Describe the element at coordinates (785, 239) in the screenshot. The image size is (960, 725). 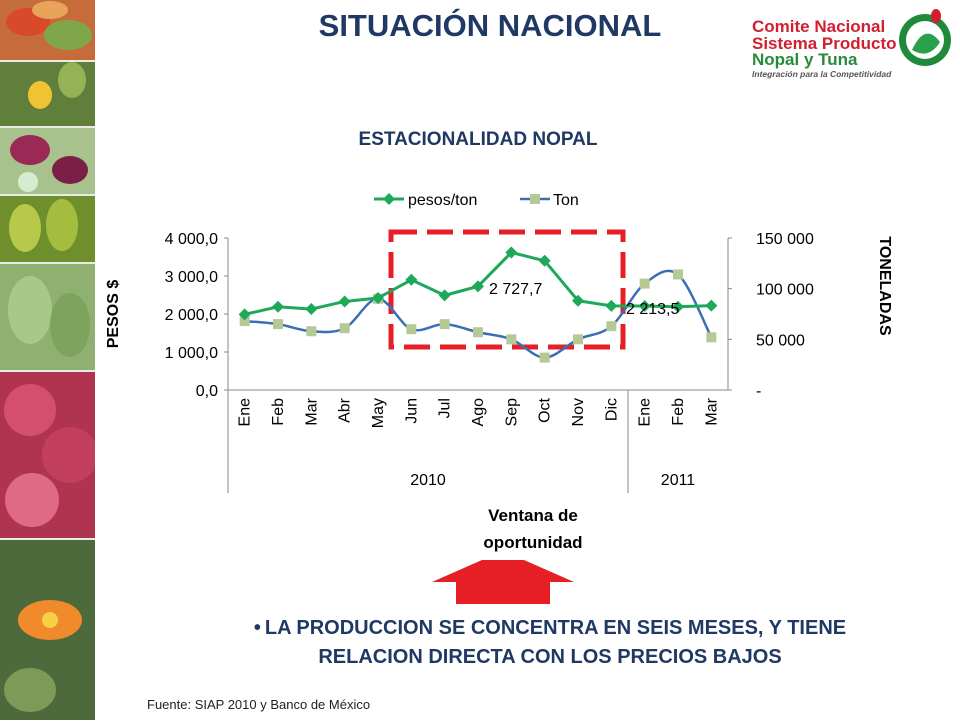
I see `y2-tick-label: 150 000` at that location.